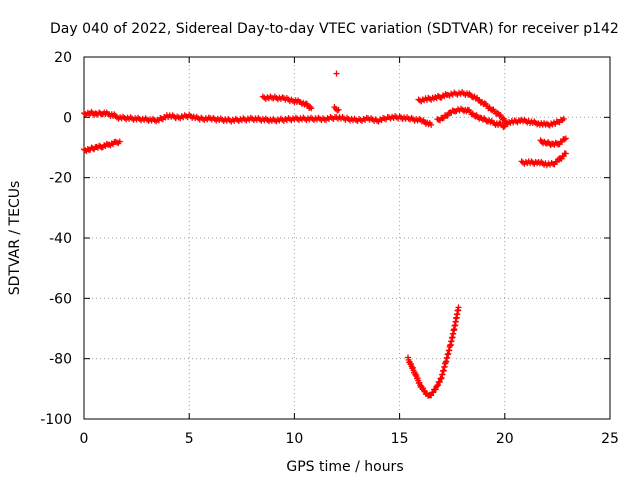 The image size is (640, 480). What do you see at coordinates (60, 179) in the screenshot?
I see `y-tick-label: -20` at bounding box center [60, 179].